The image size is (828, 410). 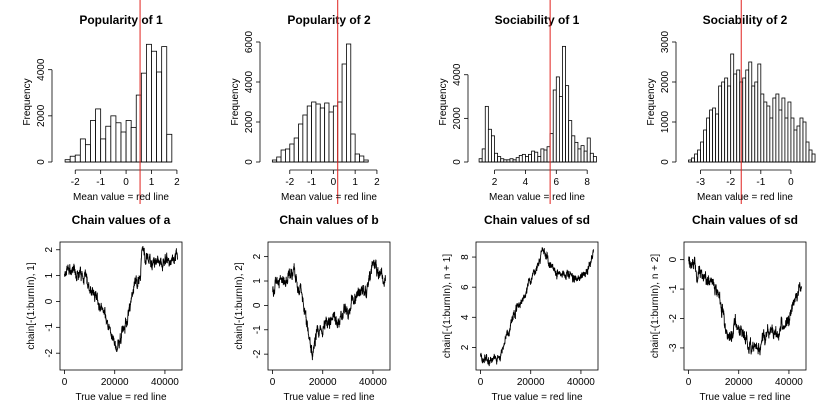 I want to click on x-tick-label: 1, so click(x=355, y=182).